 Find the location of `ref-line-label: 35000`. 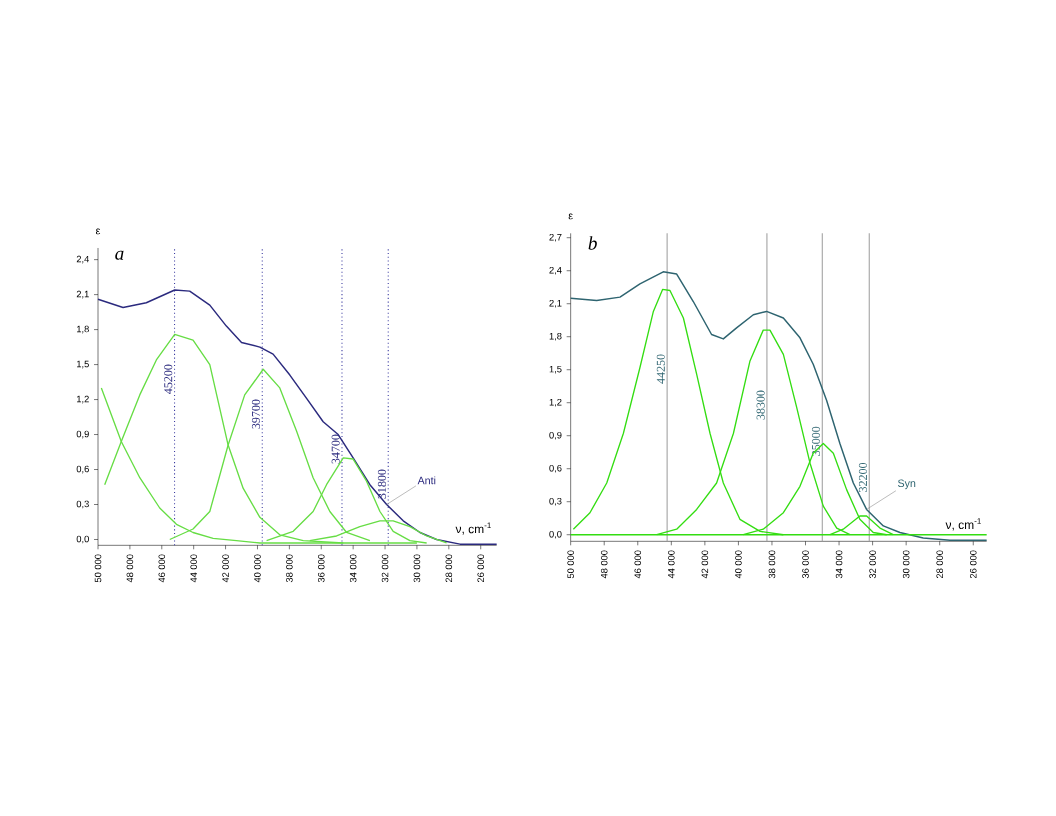

ref-line-label: 35000 is located at coordinates (816, 441).